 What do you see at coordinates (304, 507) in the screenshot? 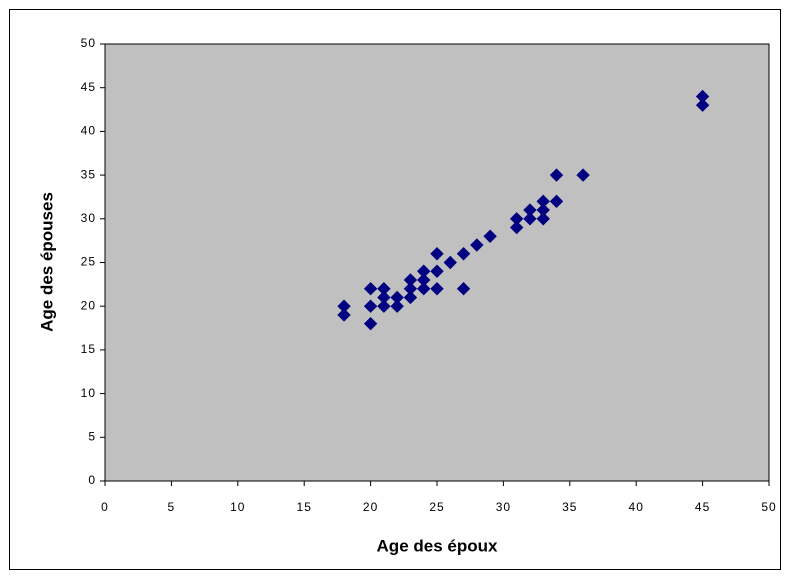
I see `x-tick-label: 15` at bounding box center [304, 507].